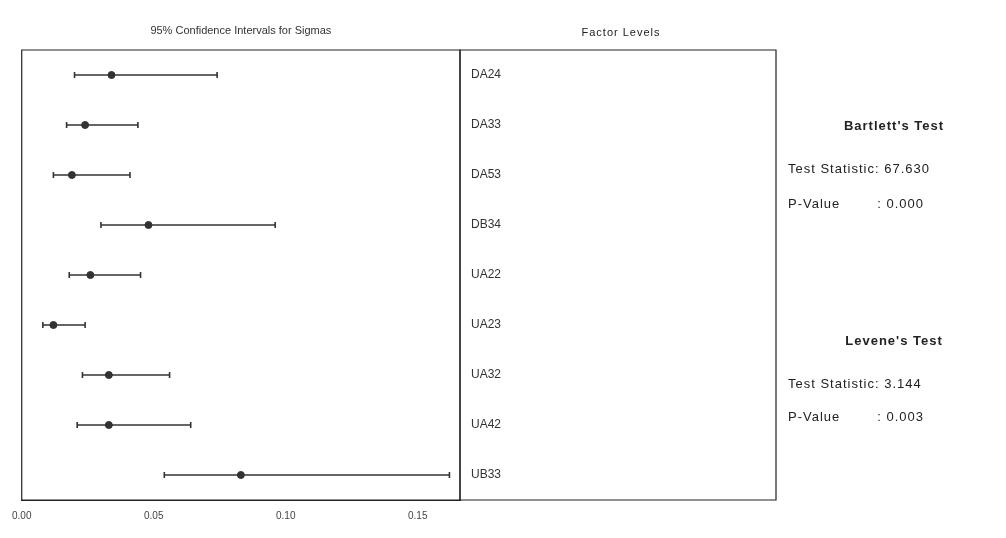 This screenshot has height=538, width=1006. What do you see at coordinates (286, 515) in the screenshot?
I see `x-tick-label: 0.10` at bounding box center [286, 515].